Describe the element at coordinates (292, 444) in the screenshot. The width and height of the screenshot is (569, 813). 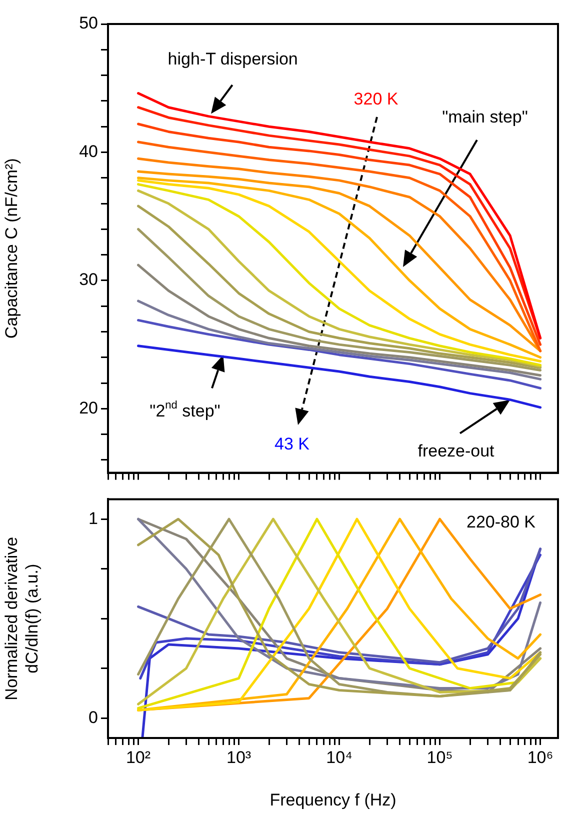
I see `annotation: 43 K` at that location.